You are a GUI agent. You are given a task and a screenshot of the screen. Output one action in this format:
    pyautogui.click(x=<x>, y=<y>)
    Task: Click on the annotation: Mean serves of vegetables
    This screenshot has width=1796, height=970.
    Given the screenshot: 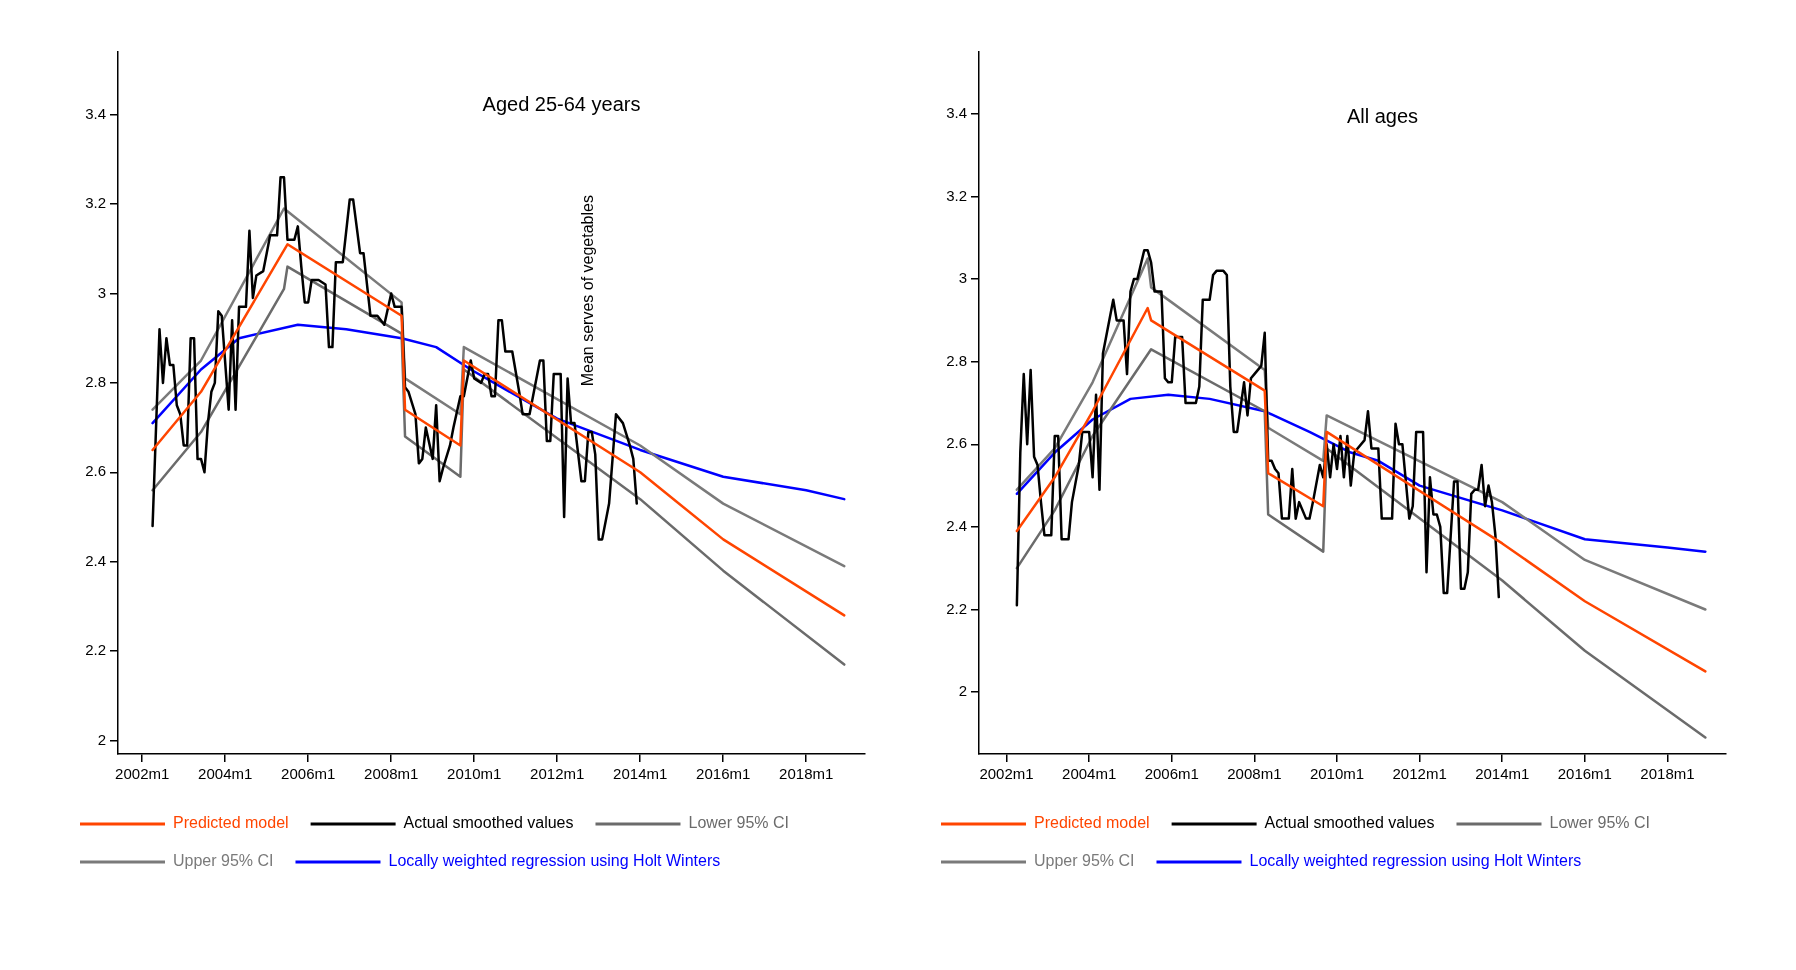 What is the action you would take?
    pyautogui.click(x=588, y=291)
    